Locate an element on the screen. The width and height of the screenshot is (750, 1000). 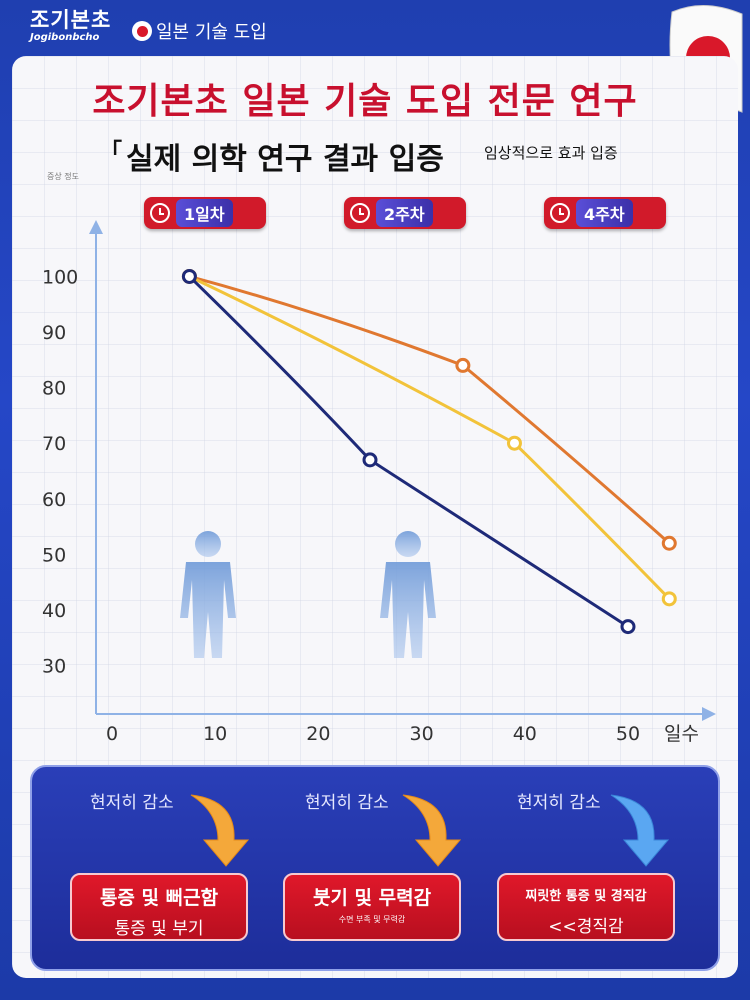
y-tick-label: 70 is located at coordinates (54, 444).